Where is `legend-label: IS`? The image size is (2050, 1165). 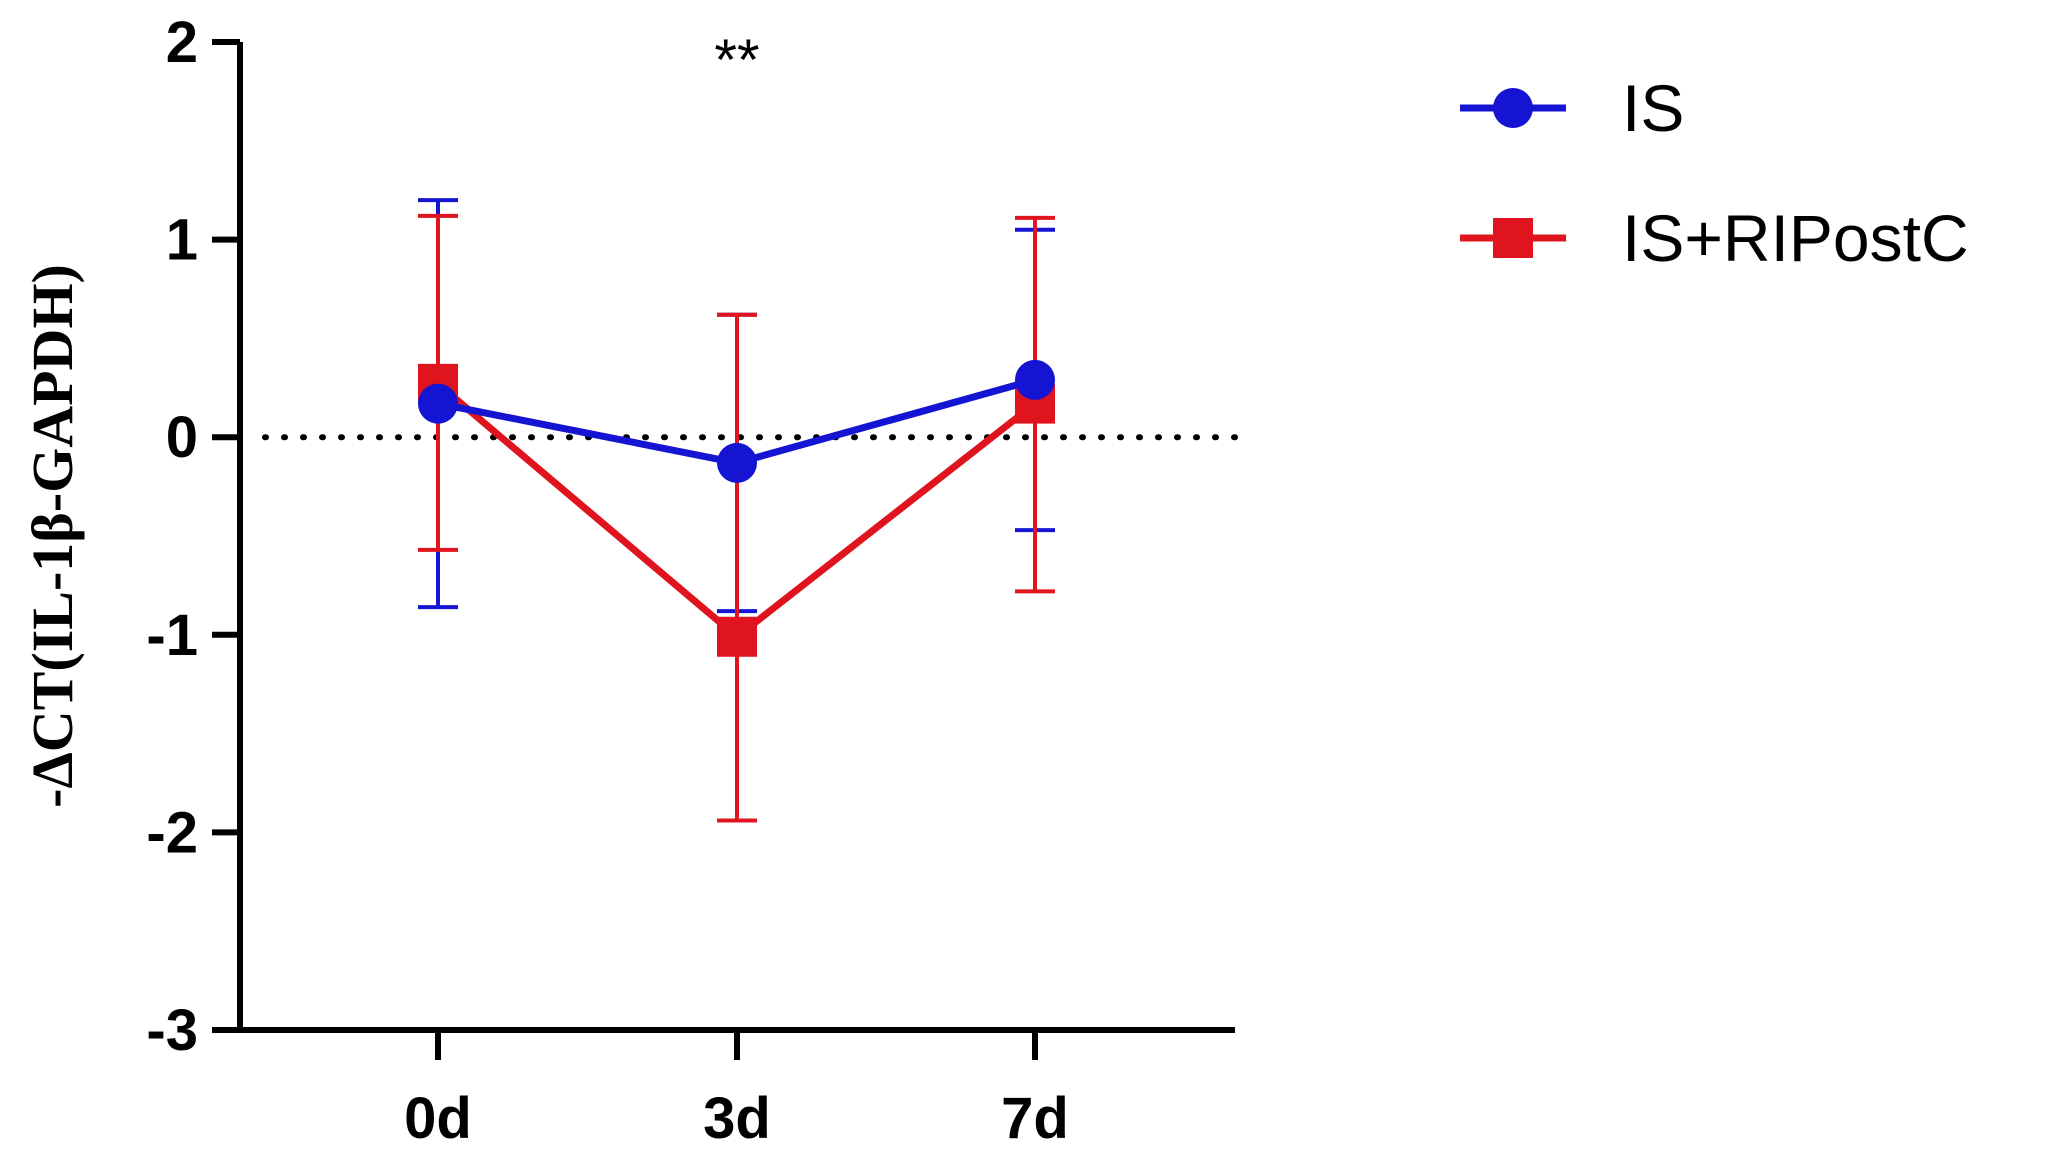 legend-label: IS is located at coordinates (1653, 108).